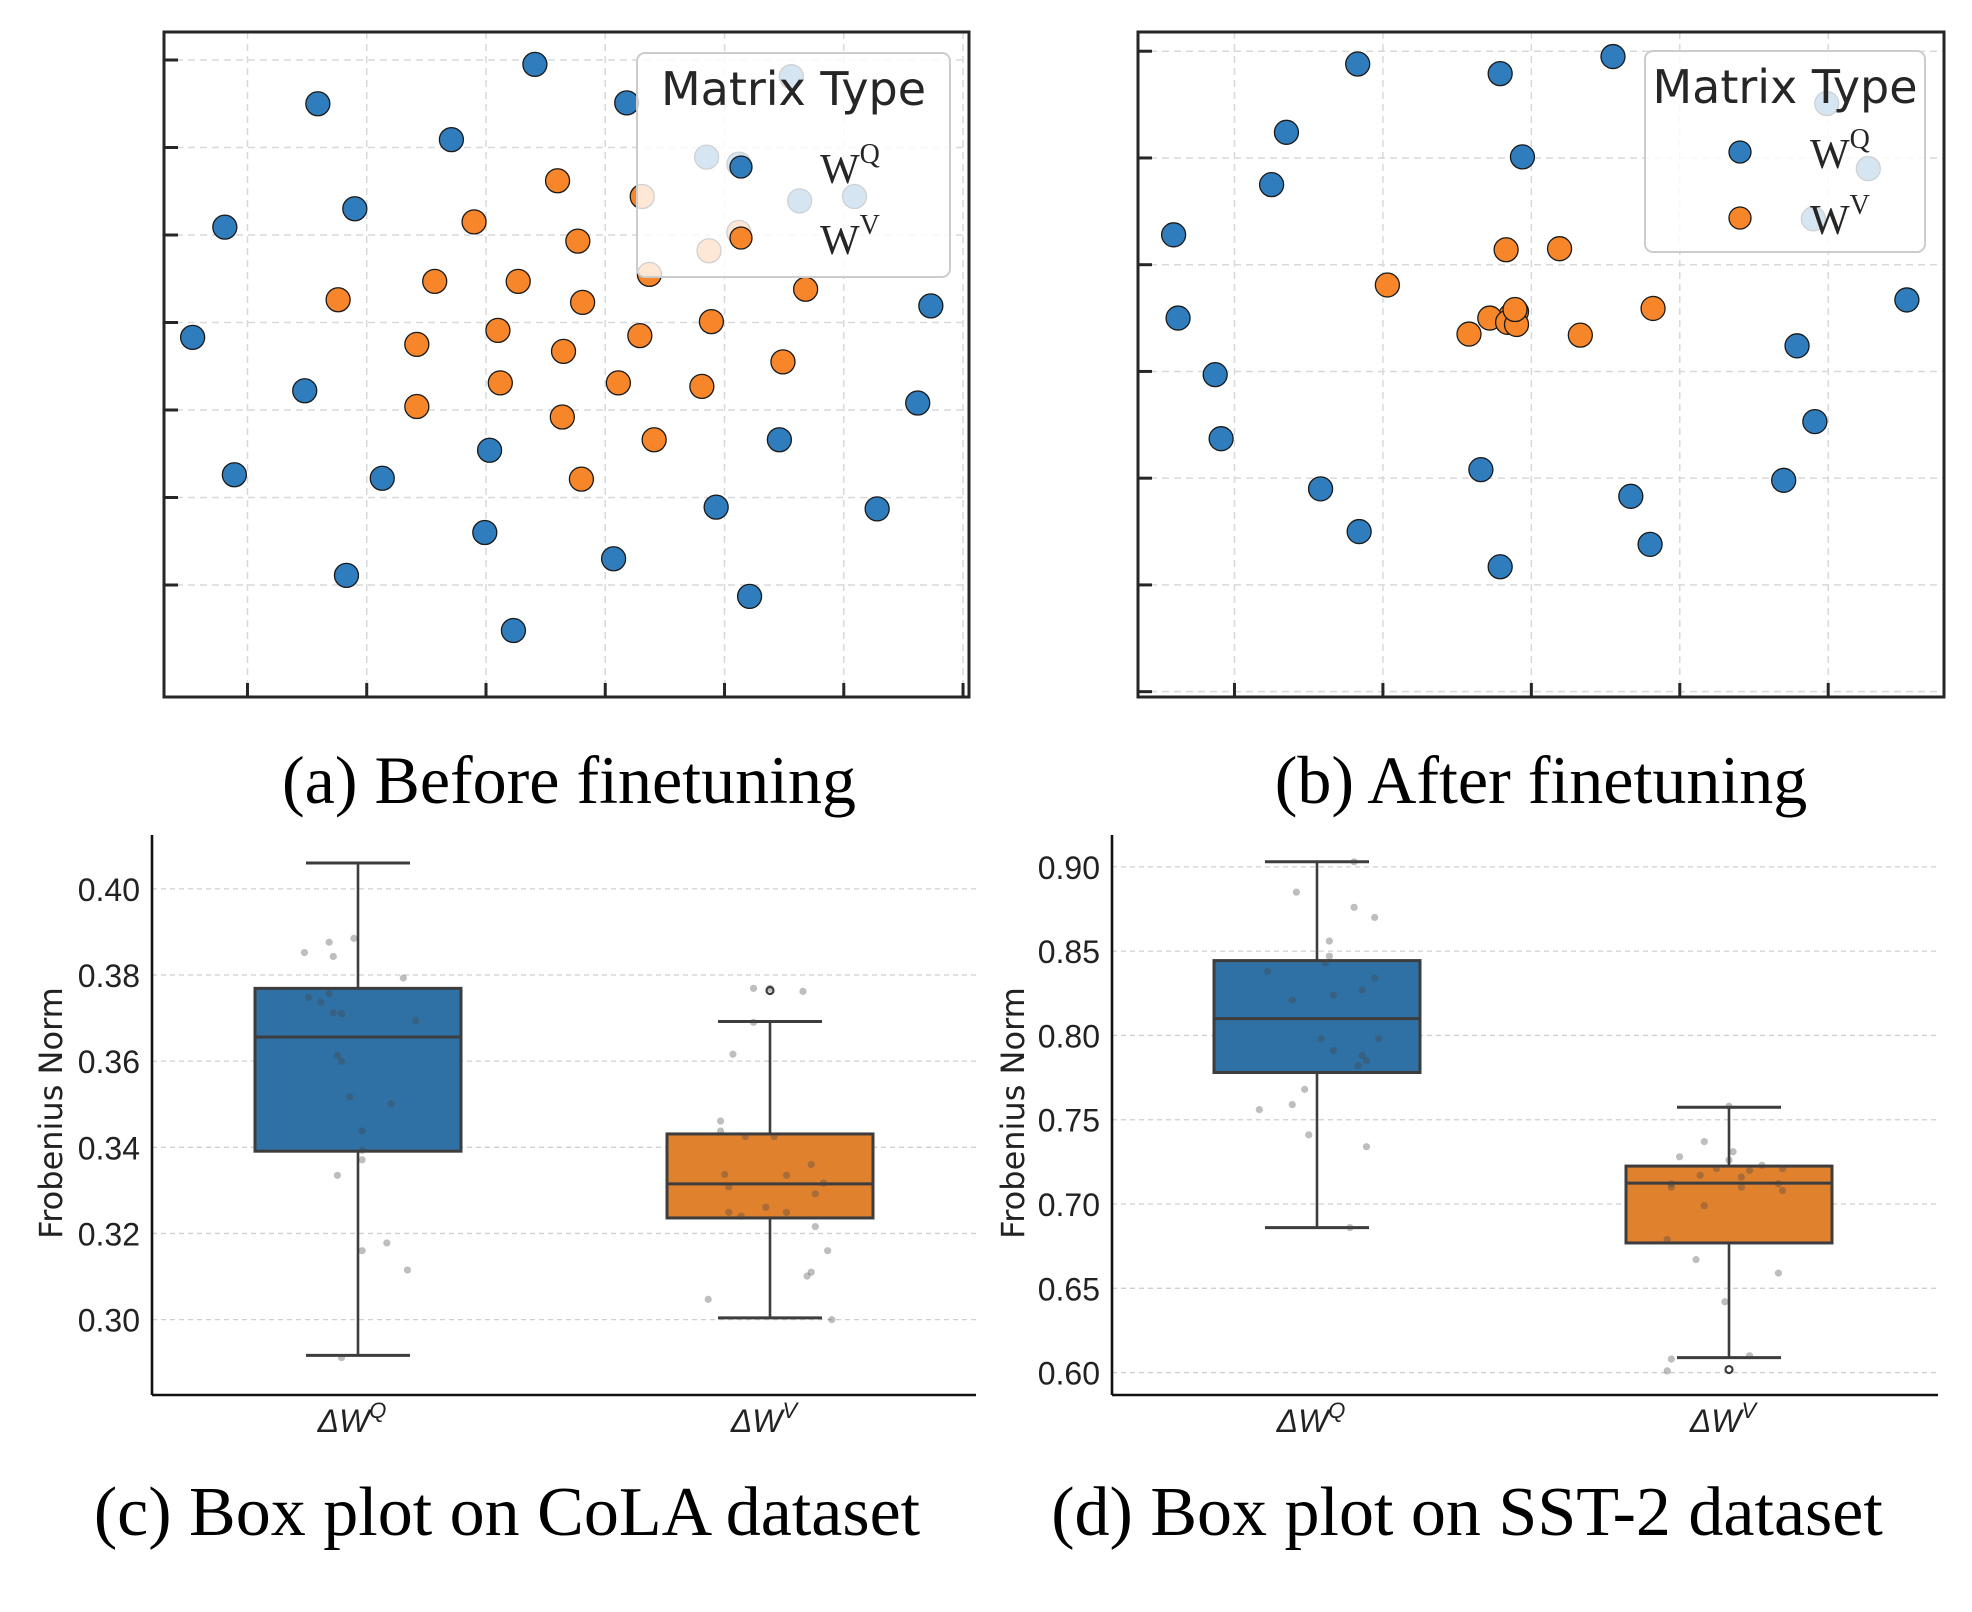 The image size is (1972, 1612). I want to click on outlier, so click(1729, 1369).